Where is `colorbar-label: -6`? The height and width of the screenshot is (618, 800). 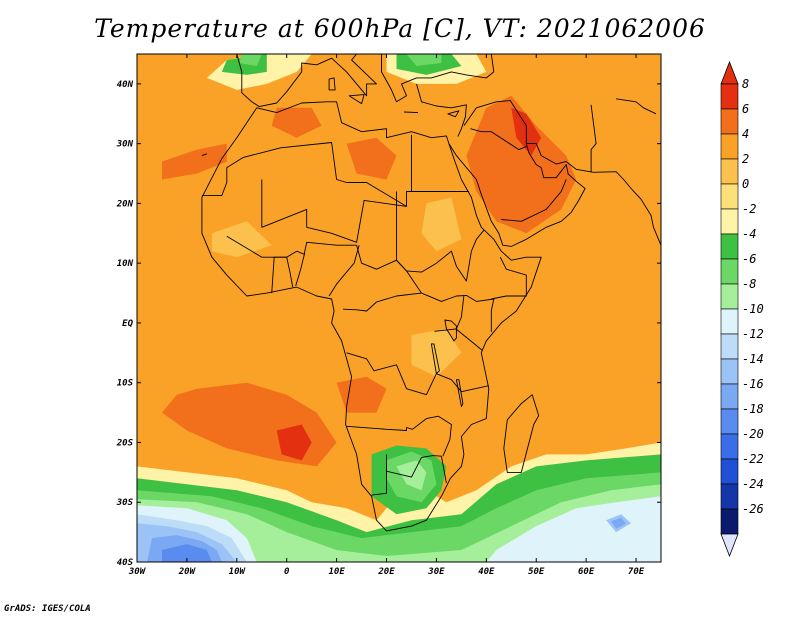
colorbar-label: -6 is located at coordinates (749, 259).